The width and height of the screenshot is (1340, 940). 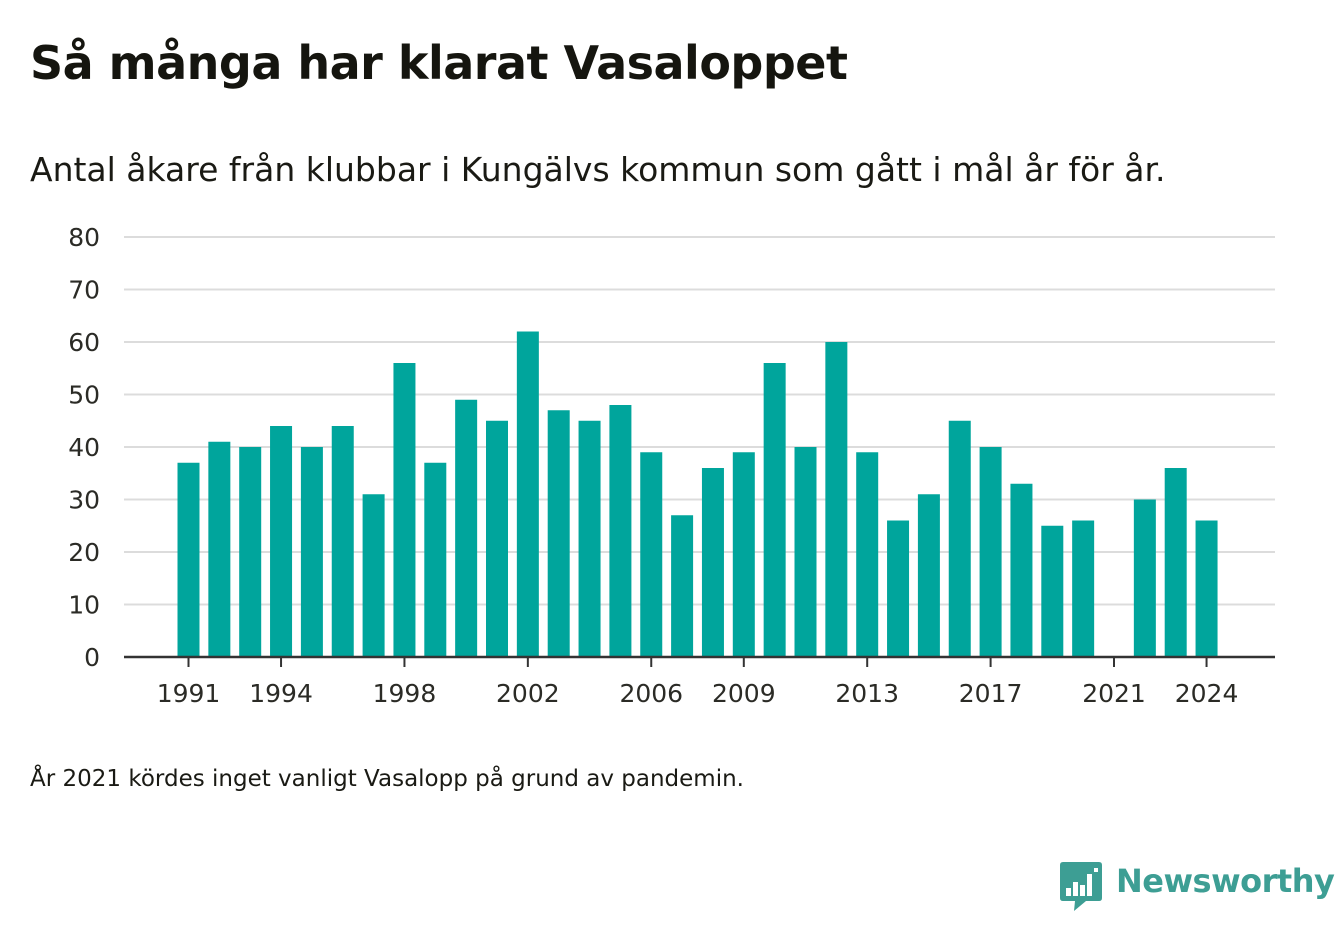 What do you see at coordinates (435, 559) in the screenshot?
I see `bar-1999` at bounding box center [435, 559].